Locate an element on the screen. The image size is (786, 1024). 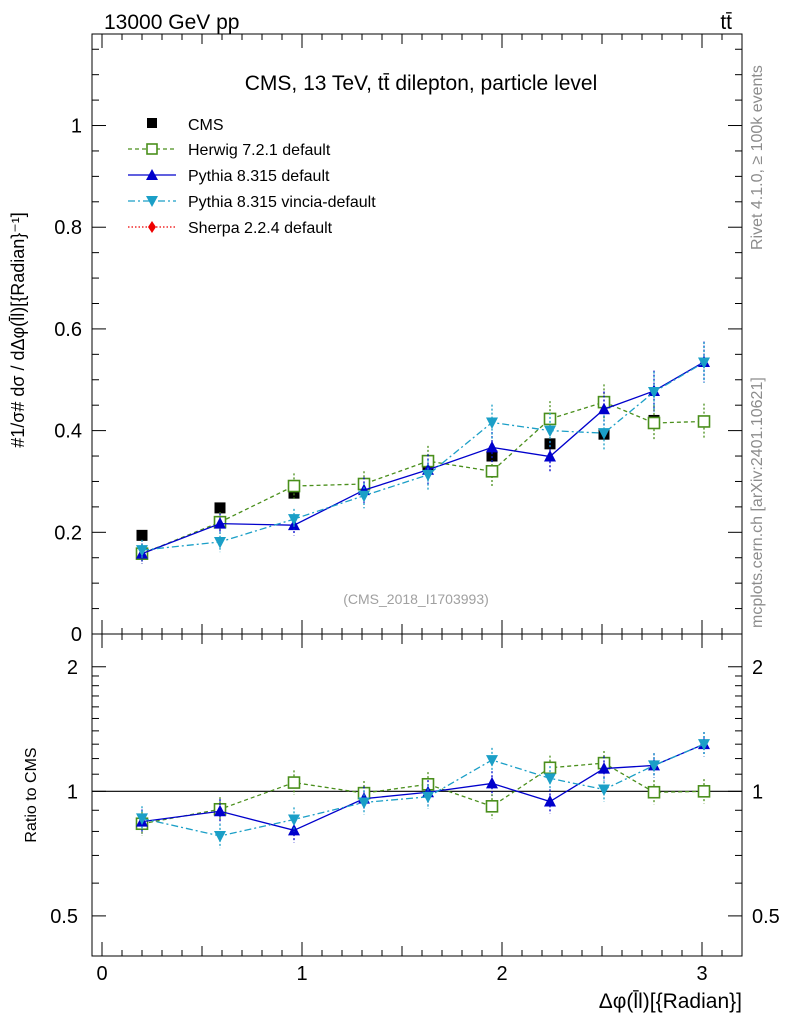
rivet-label: Rivet 4.1.0, ≥ 100k events is located at coordinates (757, 157).